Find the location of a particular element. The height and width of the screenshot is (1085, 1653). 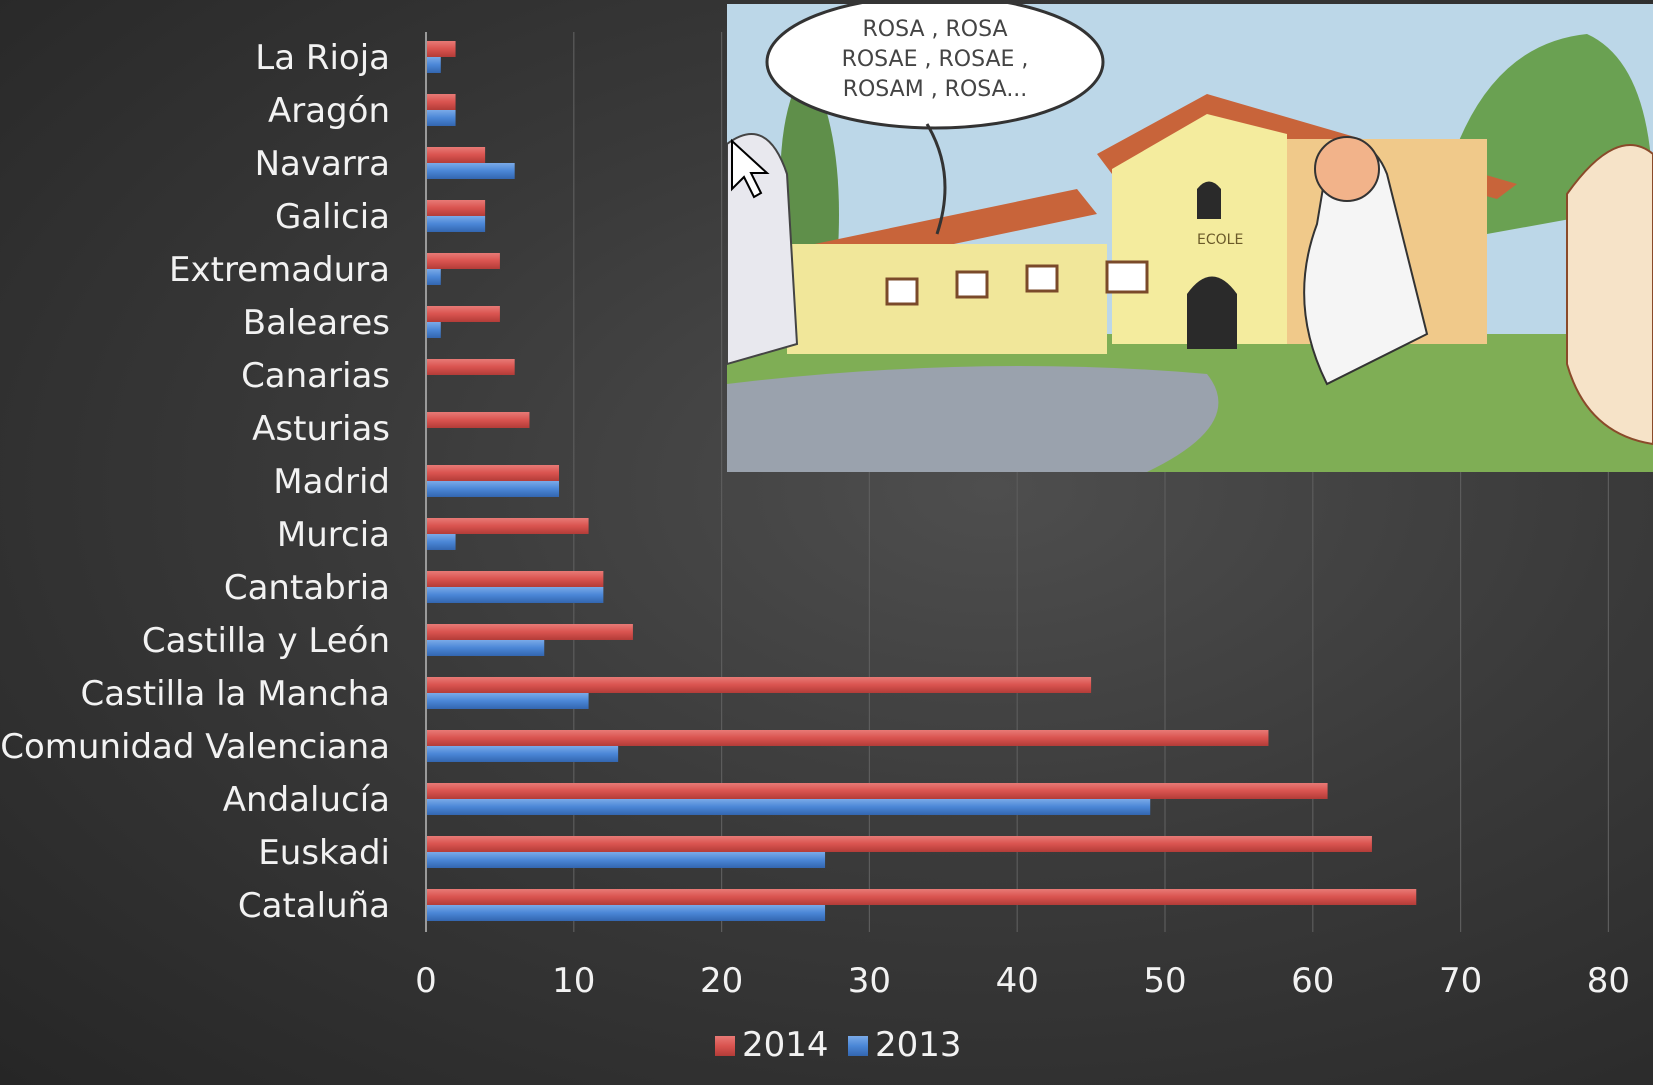

legend: 2014 2013 is located at coordinates (838, 1045).